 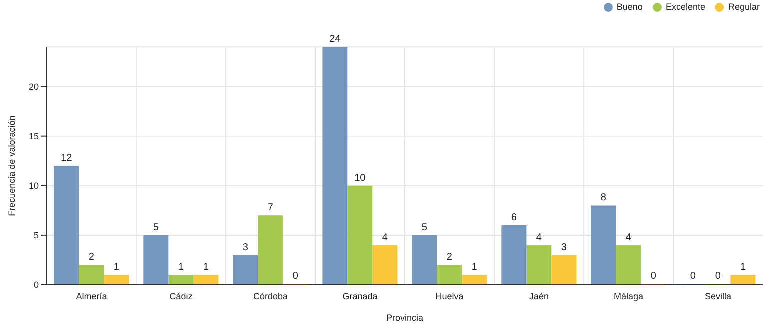 What do you see at coordinates (336, 40) in the screenshot?
I see `data-label: 24` at bounding box center [336, 40].